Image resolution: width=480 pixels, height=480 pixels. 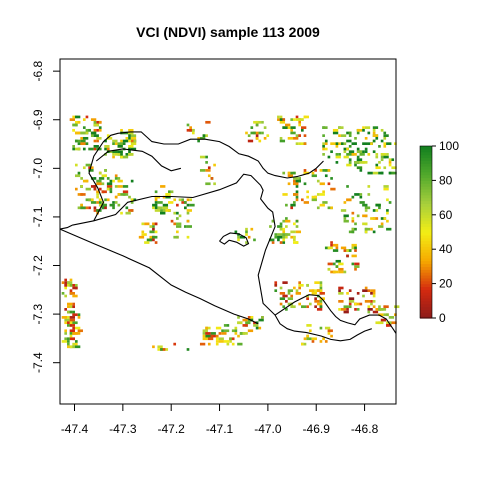 I want to click on x-tick-label: -47.2, so click(x=172, y=429).